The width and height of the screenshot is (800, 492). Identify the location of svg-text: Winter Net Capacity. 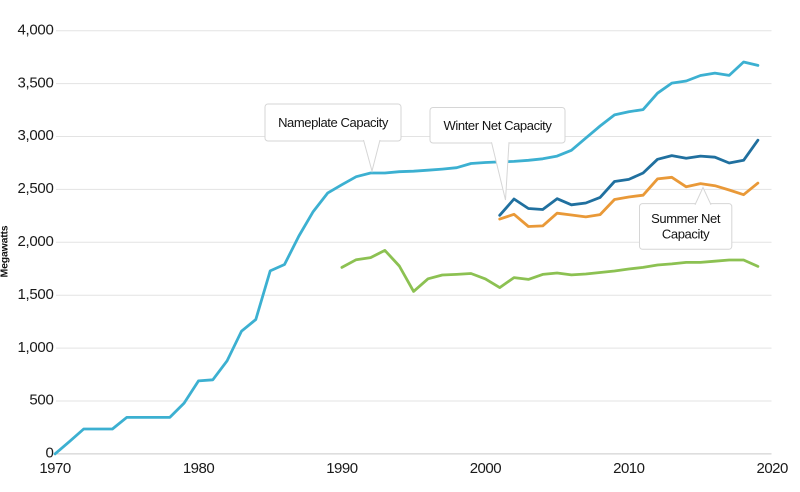
(498, 125).